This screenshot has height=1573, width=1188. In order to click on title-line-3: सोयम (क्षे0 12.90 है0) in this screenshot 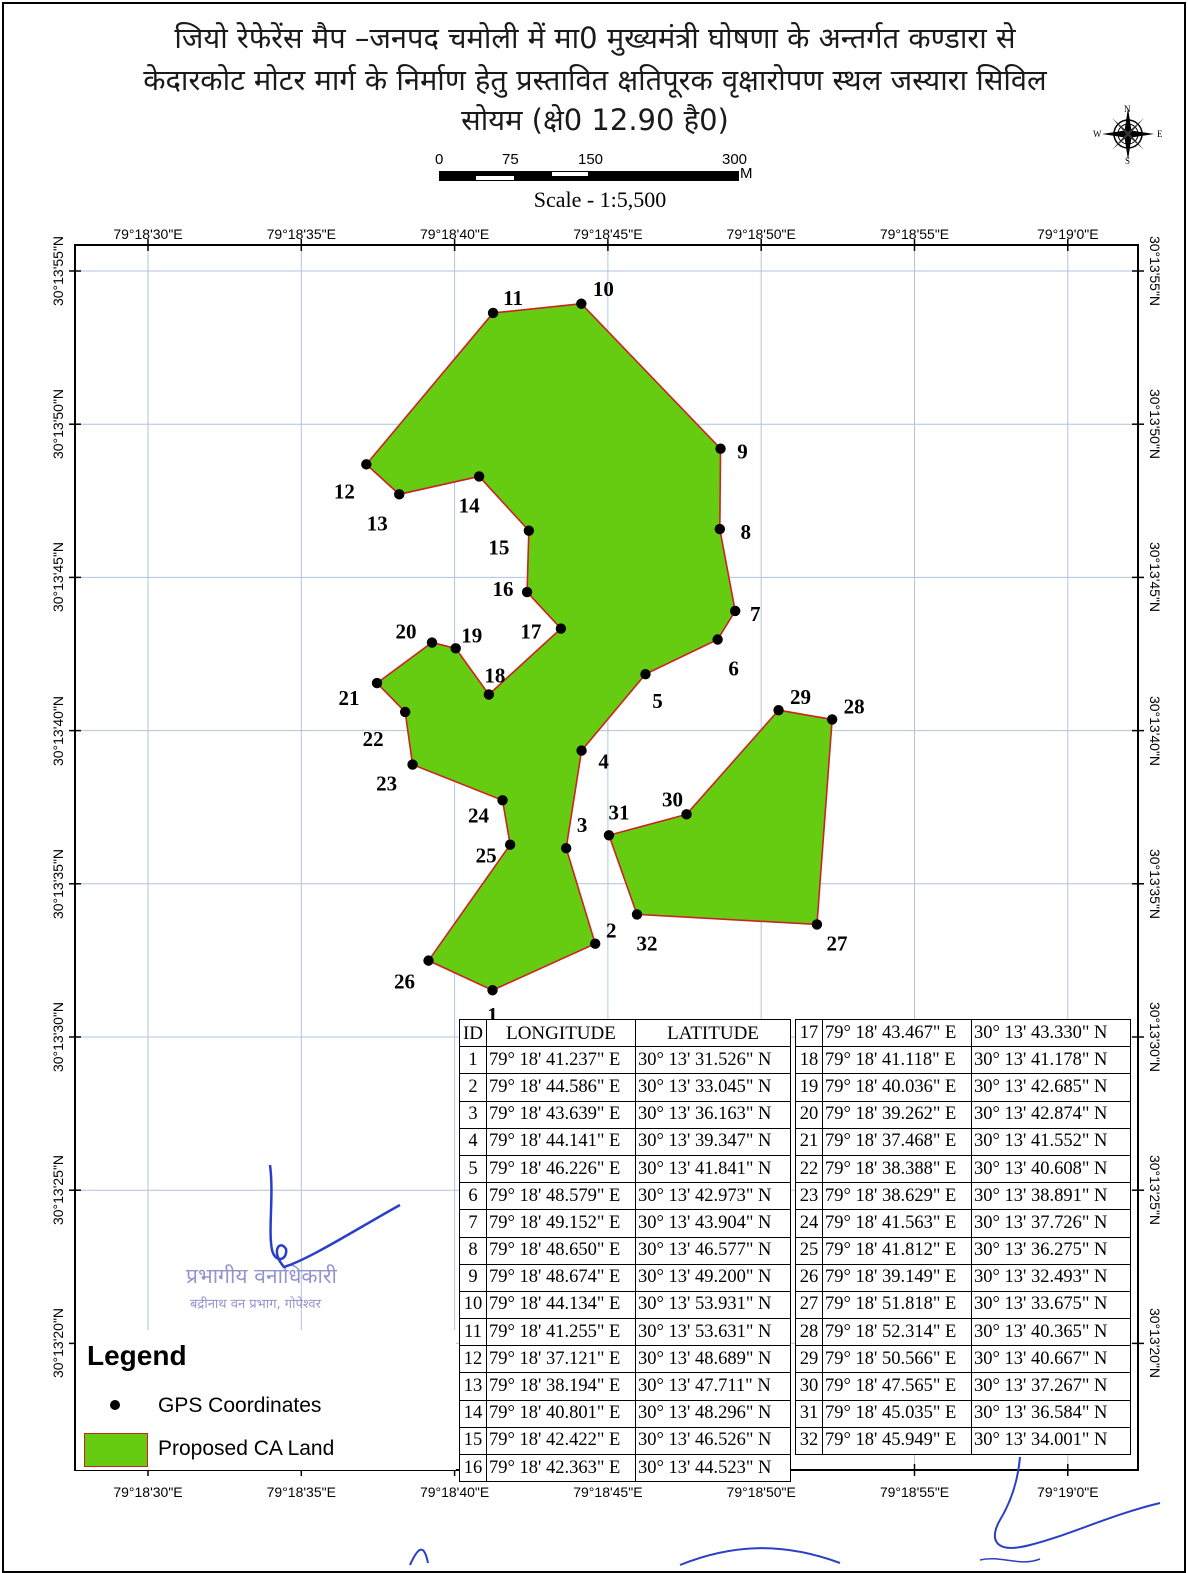, I will do `click(595, 120)`.